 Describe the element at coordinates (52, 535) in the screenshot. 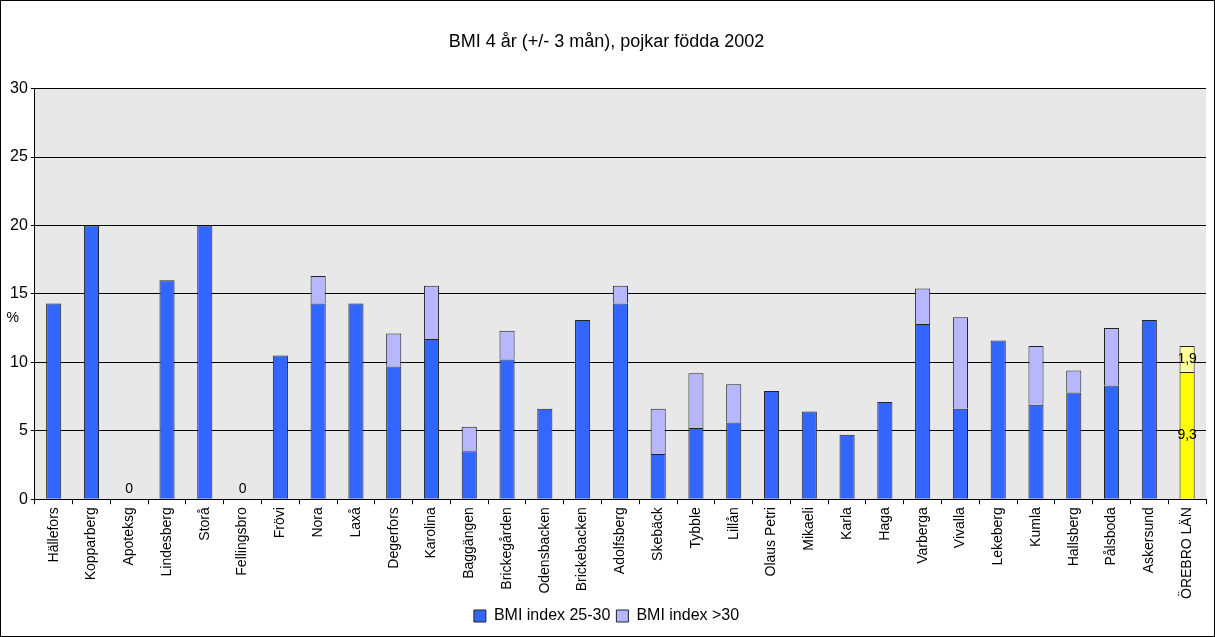

I see `x-tick-label: Hällefors` at that location.